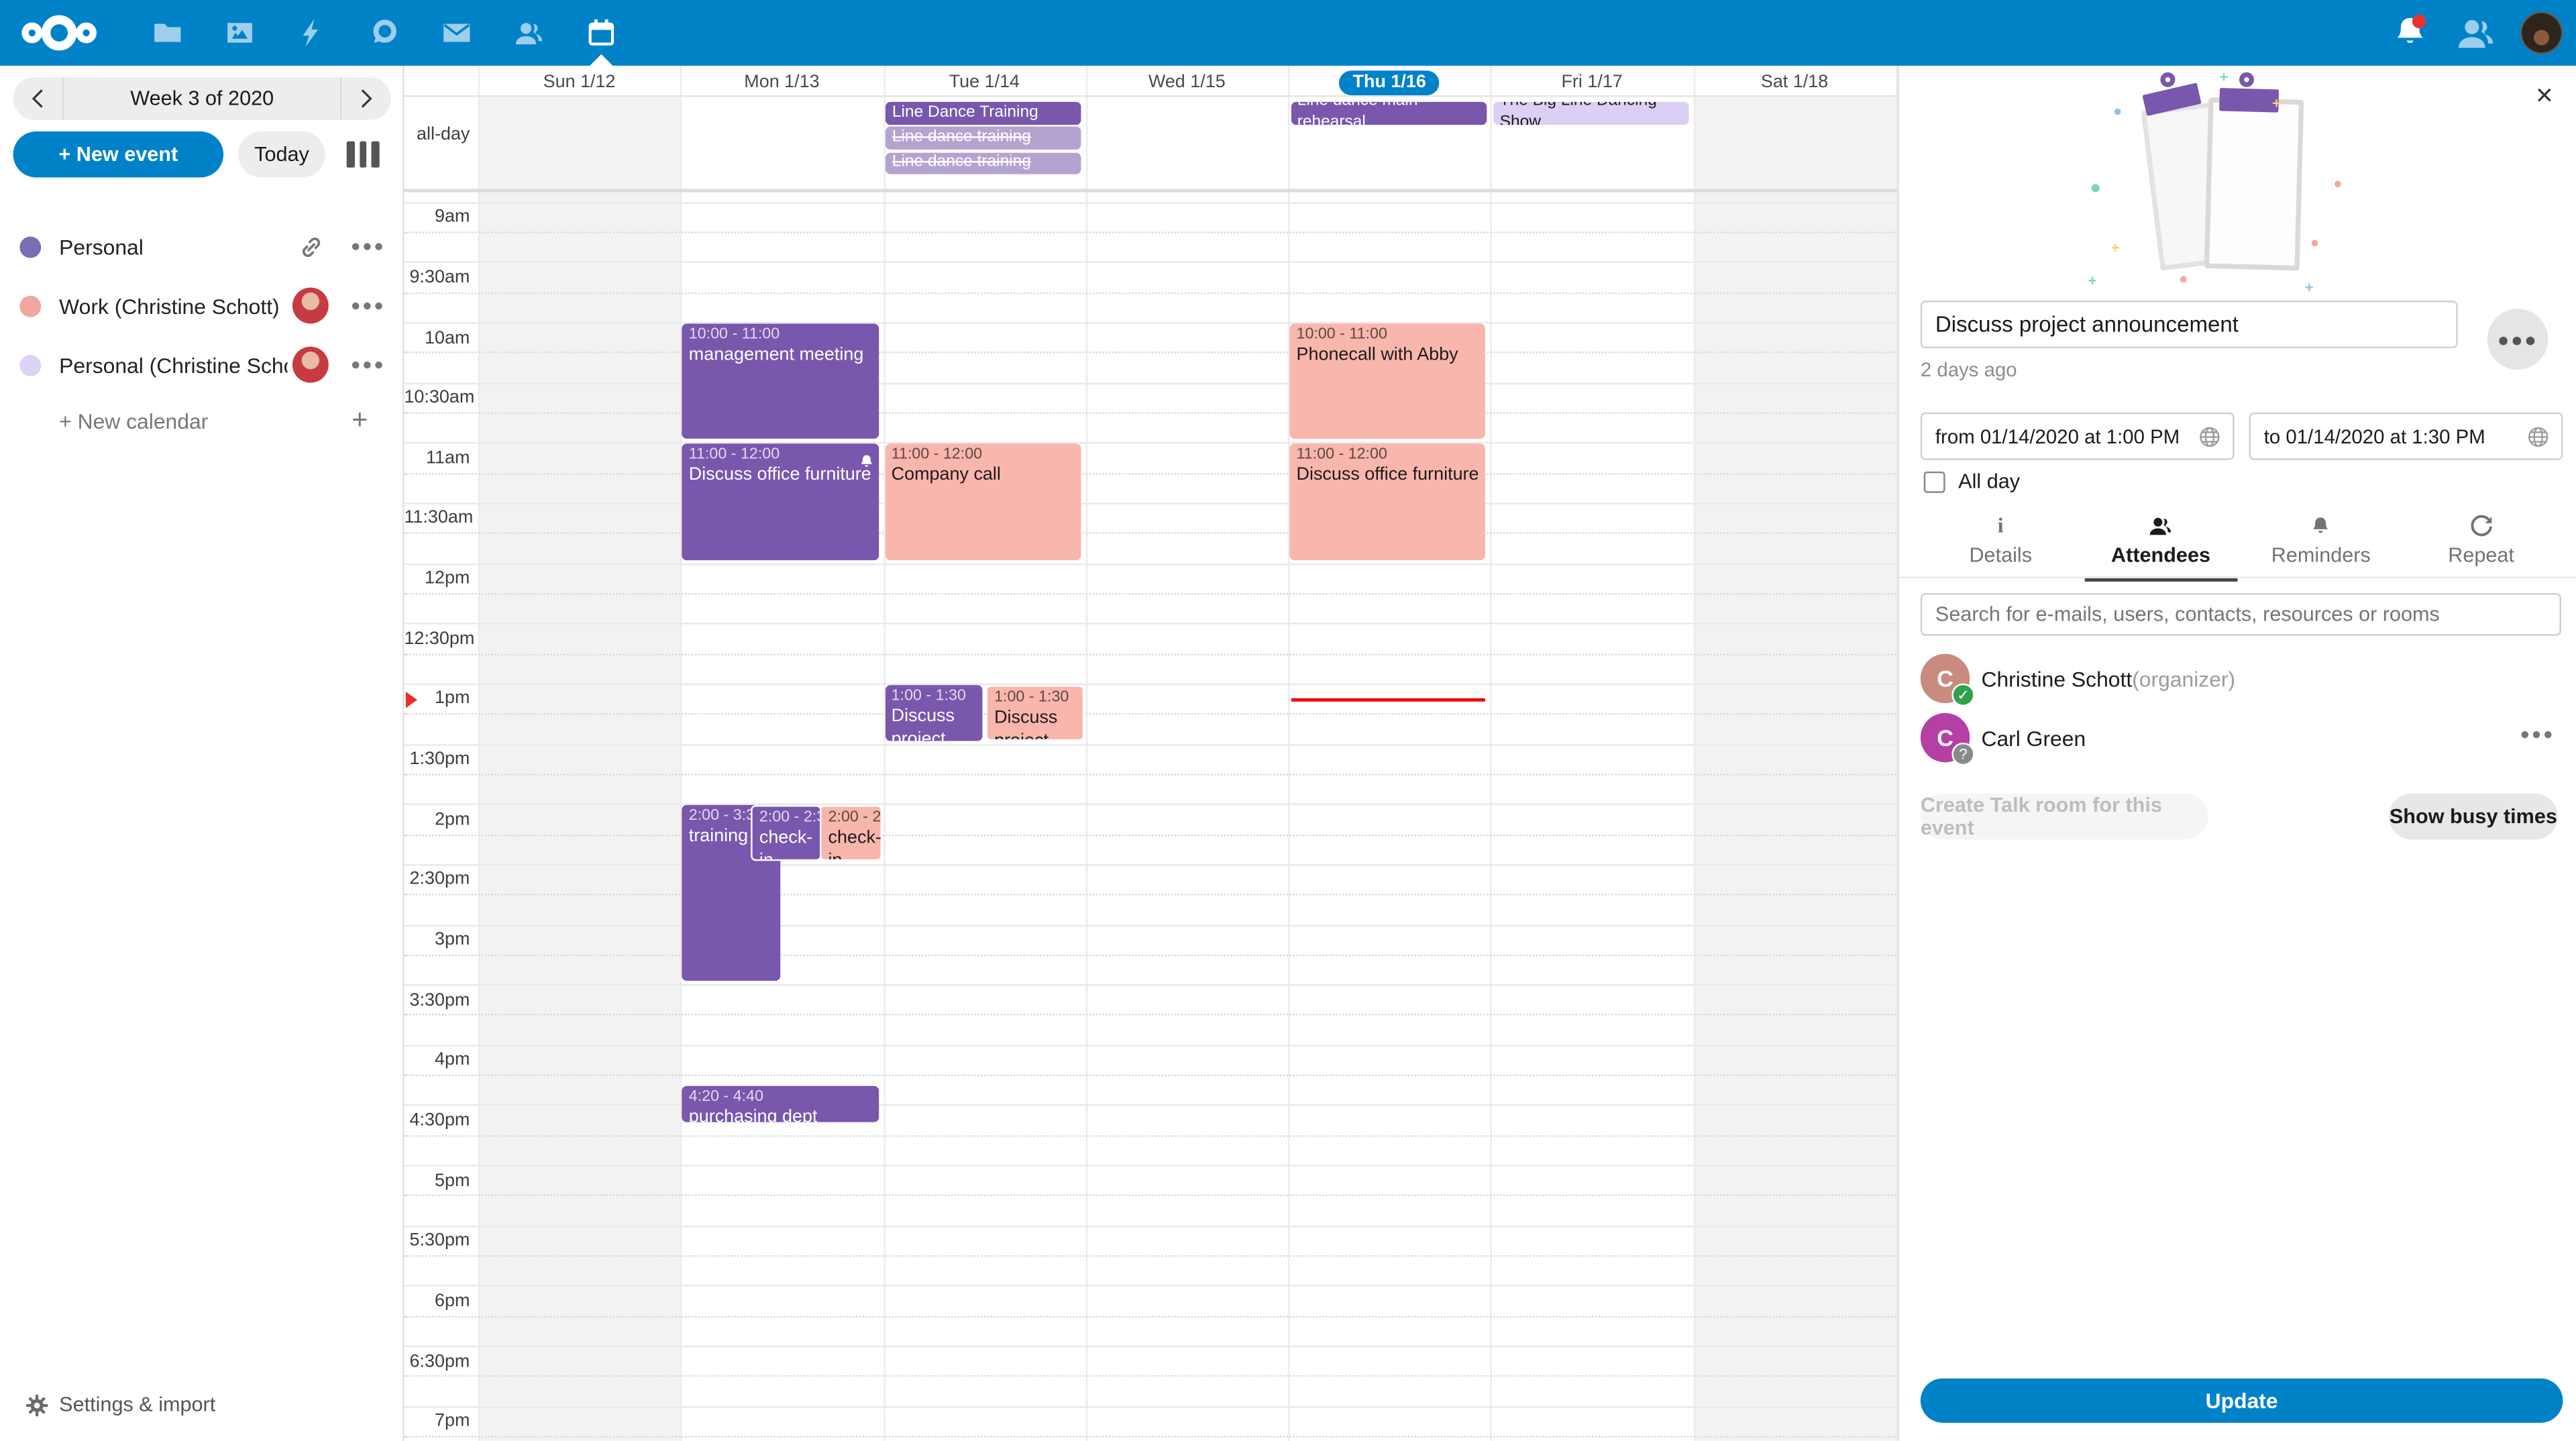 The image size is (2576, 1441). Describe the element at coordinates (1591, 112) in the screenshot. I see `allday-event-the-big-line-dancing-show: The Big Line Dancing Show` at that location.